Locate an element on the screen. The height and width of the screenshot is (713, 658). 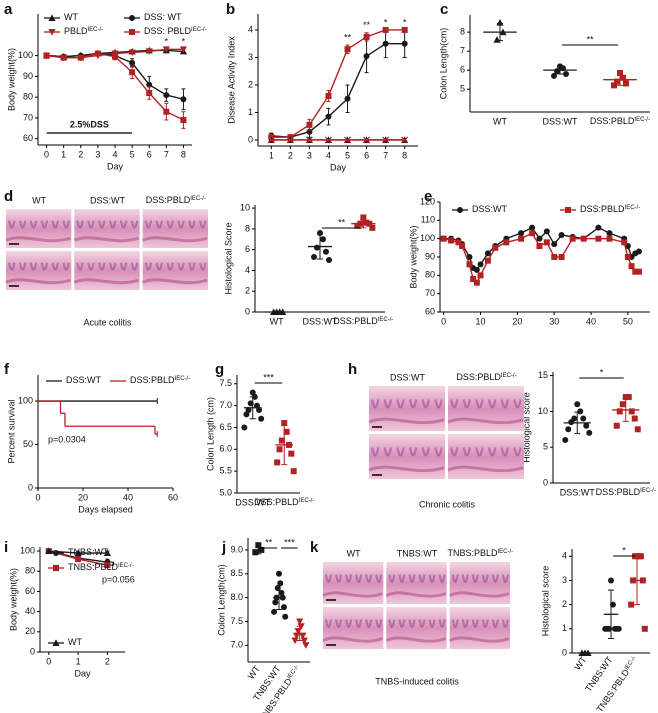
category-label-text: DSS:PBLD is located at coordinates (618, 492).